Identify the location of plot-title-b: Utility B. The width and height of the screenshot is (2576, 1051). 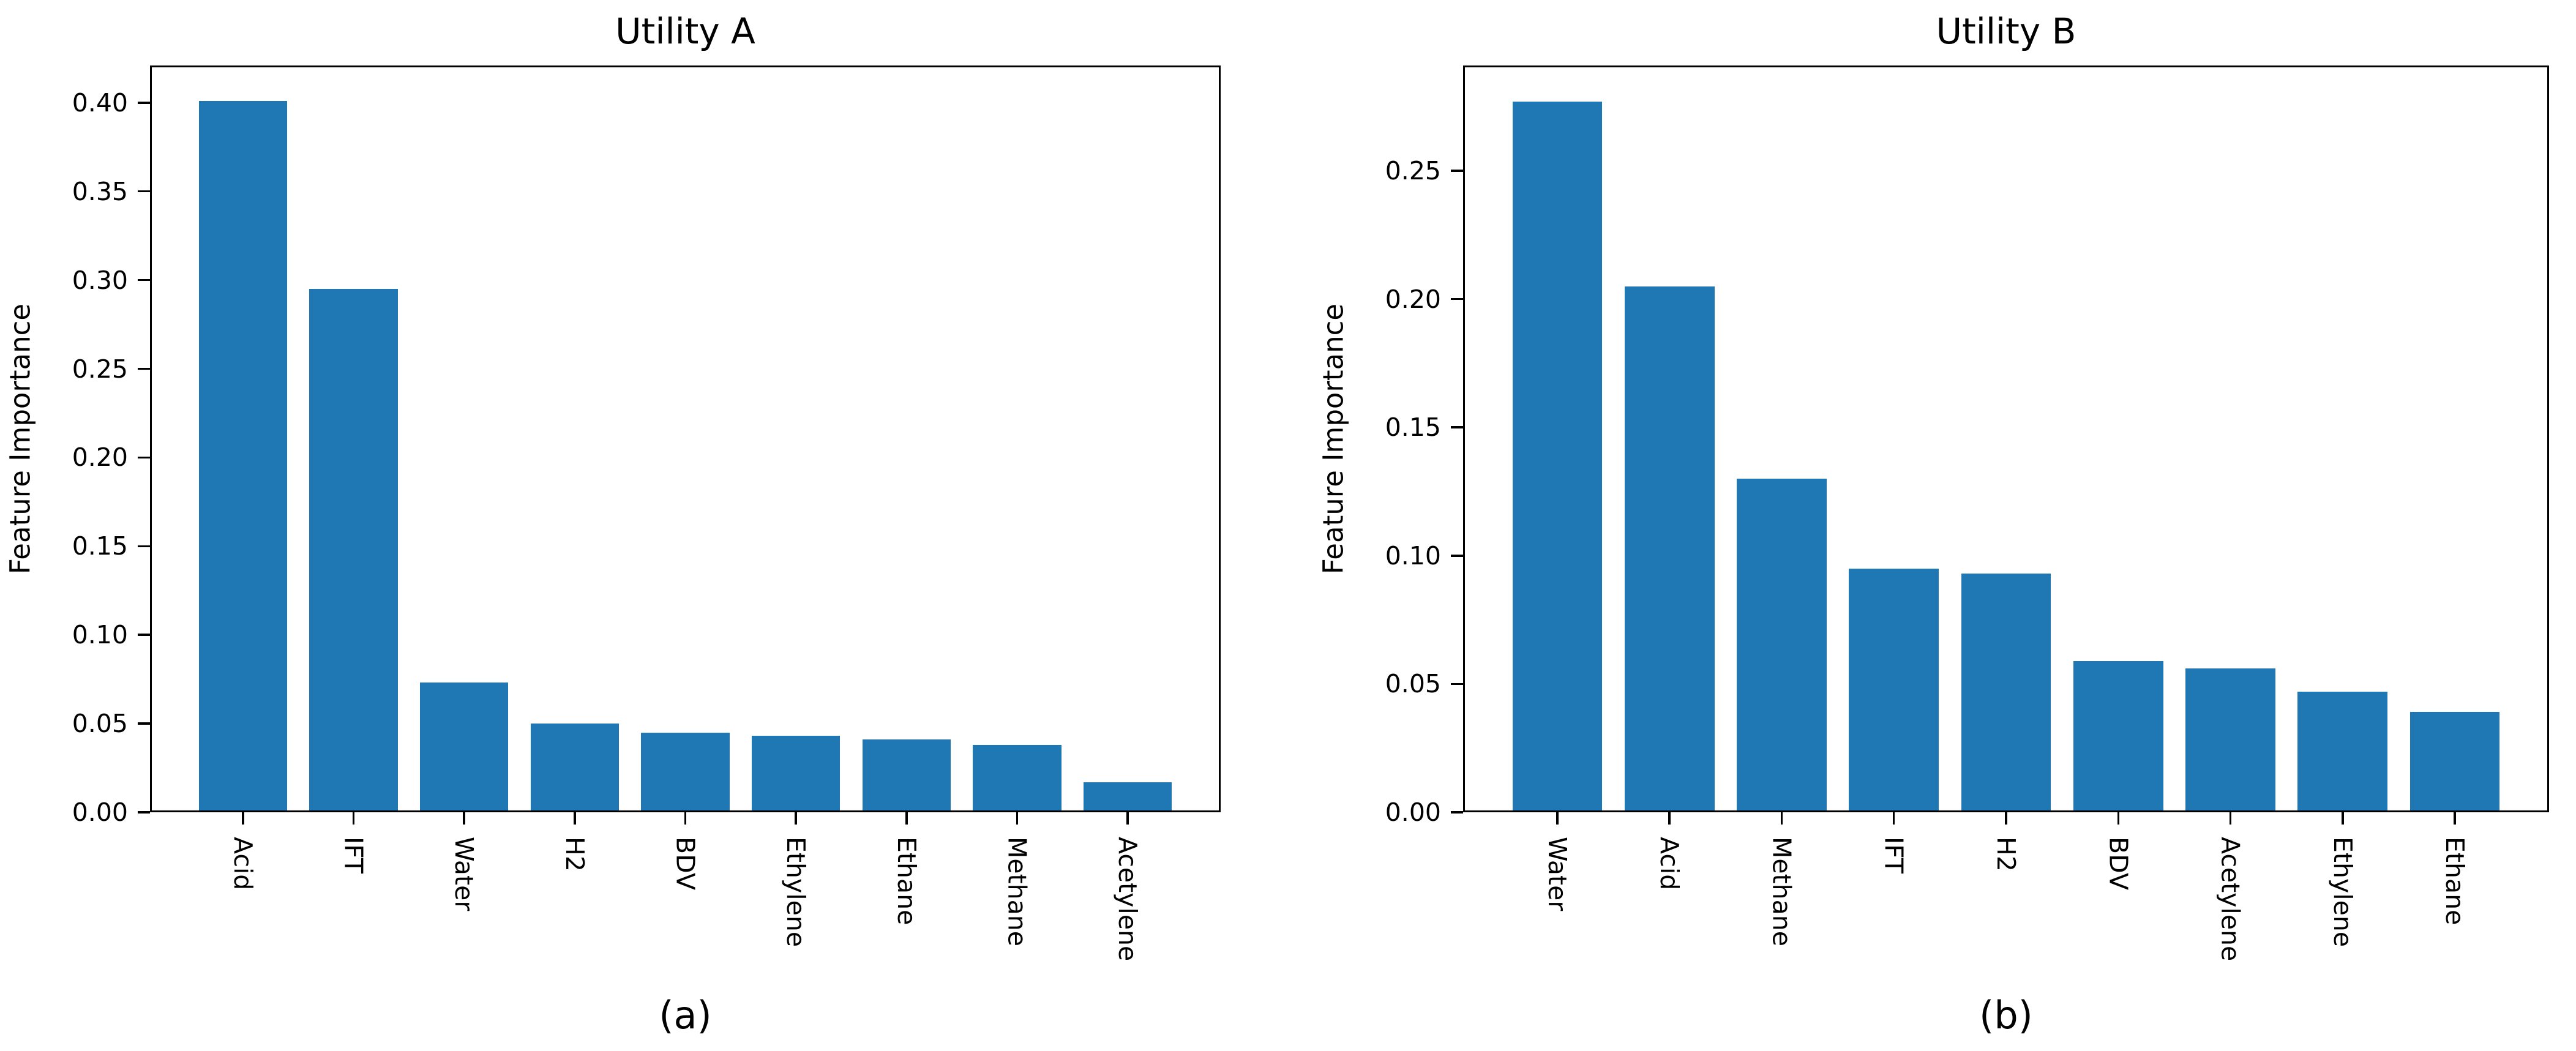
(2006, 31).